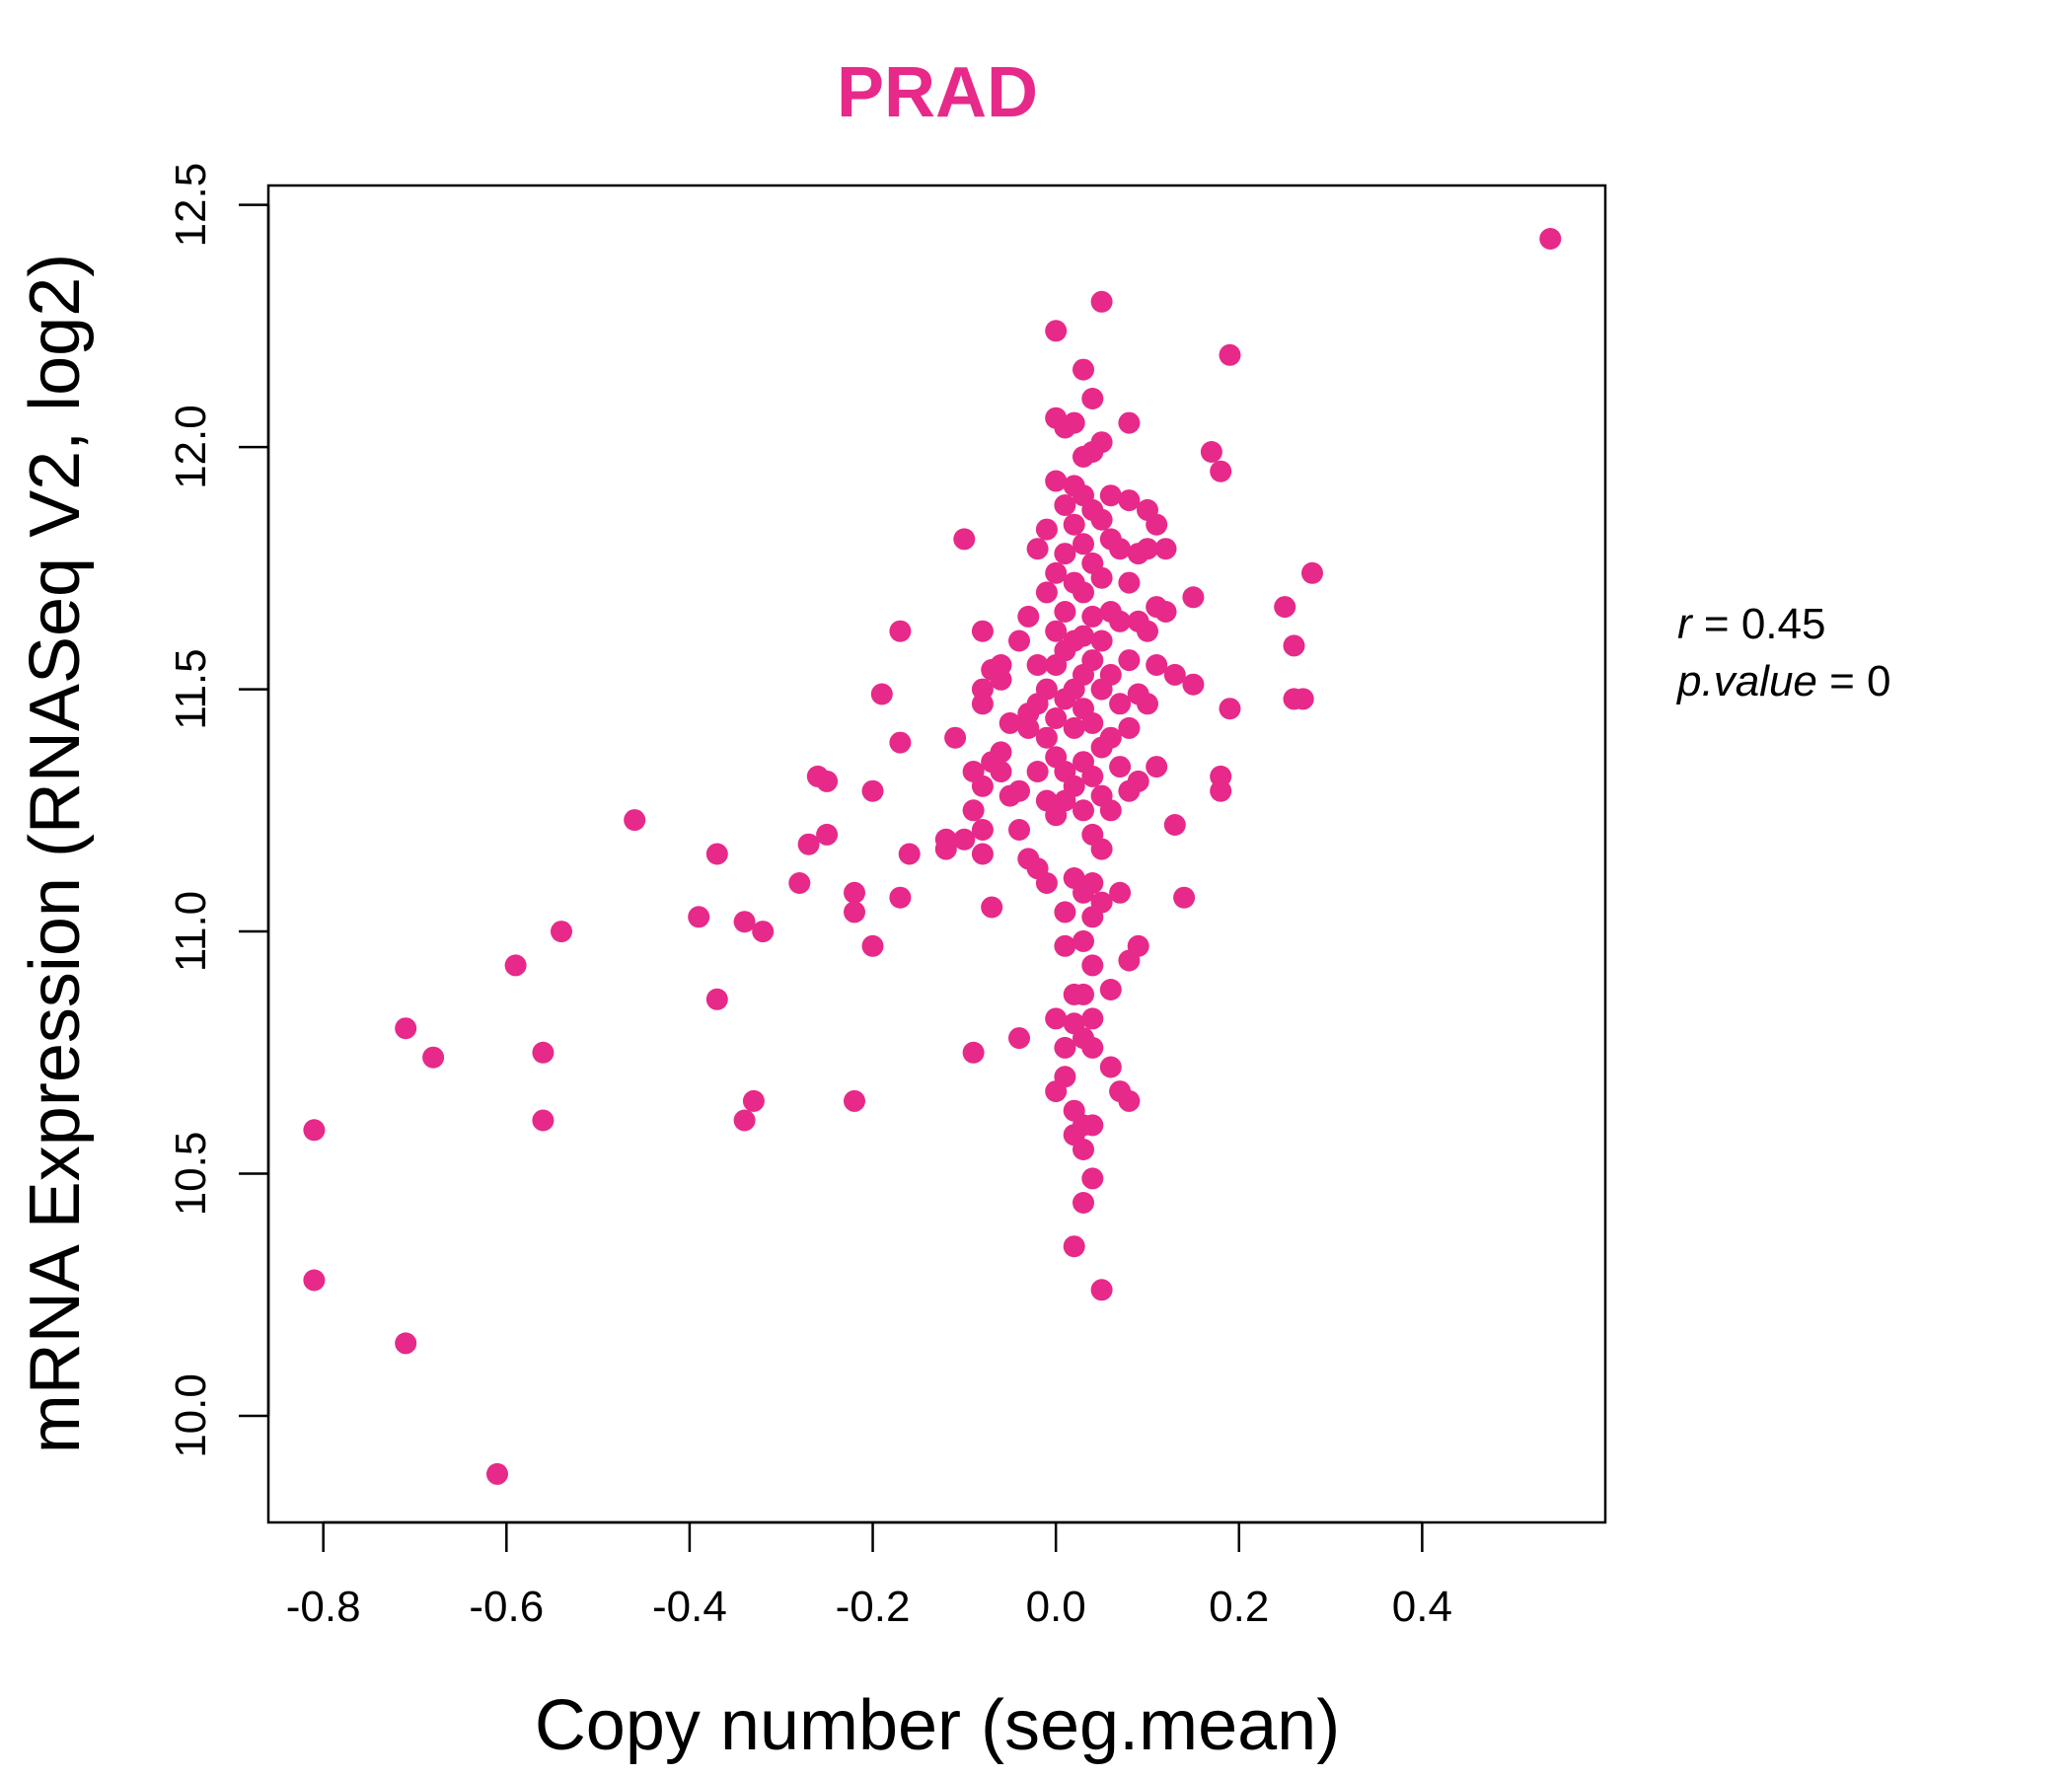 The height and width of the screenshot is (1776, 2072). I want to click on p-stat: p.value = 0, so click(1783, 681).